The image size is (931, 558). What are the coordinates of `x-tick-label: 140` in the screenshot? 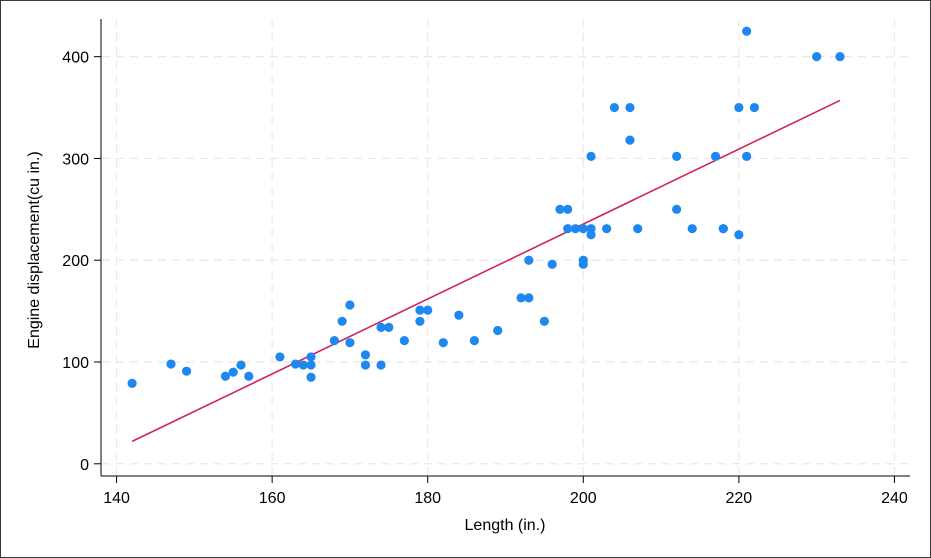 It's located at (116, 498).